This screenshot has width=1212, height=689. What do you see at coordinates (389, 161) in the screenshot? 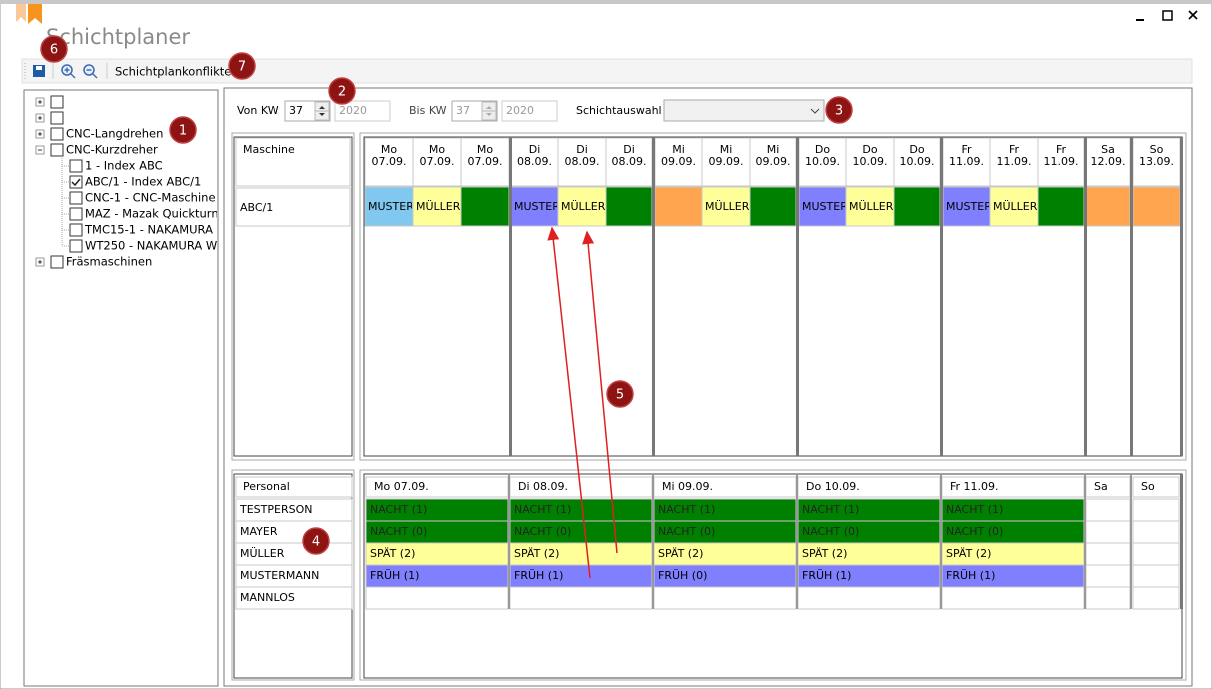
I see `day-date: 07.09.` at bounding box center [389, 161].